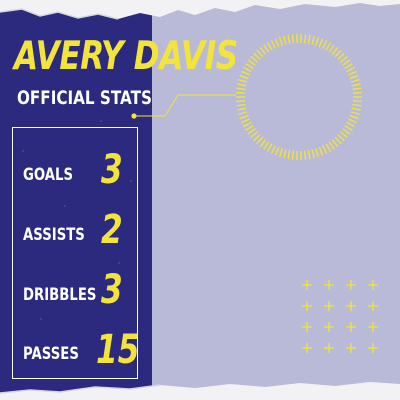 Image resolution: width=400 pixels, height=400 pixels. Describe the element at coordinates (51, 354) in the screenshot. I see `stat-label-passes: PASSES` at that location.